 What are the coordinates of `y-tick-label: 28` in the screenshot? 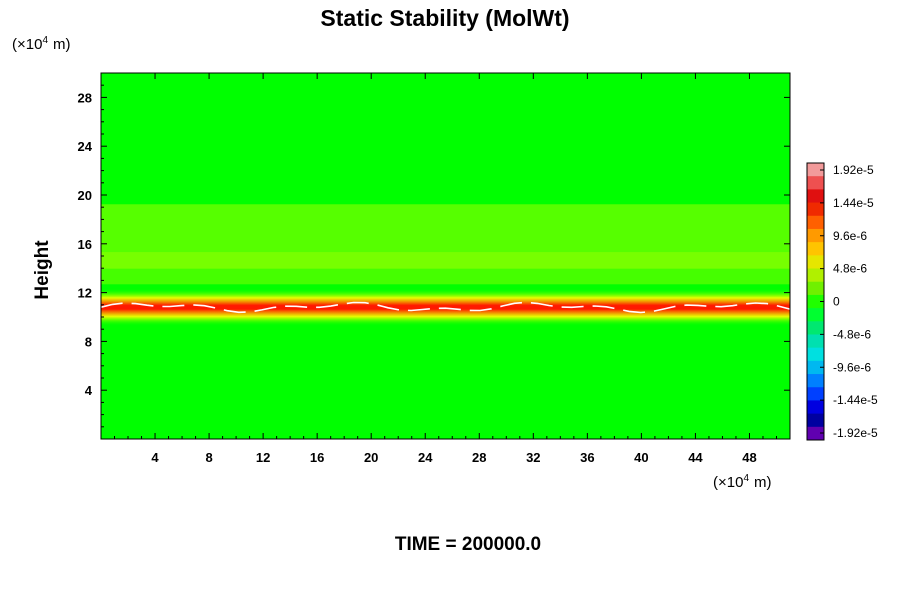 It's located at (85, 97).